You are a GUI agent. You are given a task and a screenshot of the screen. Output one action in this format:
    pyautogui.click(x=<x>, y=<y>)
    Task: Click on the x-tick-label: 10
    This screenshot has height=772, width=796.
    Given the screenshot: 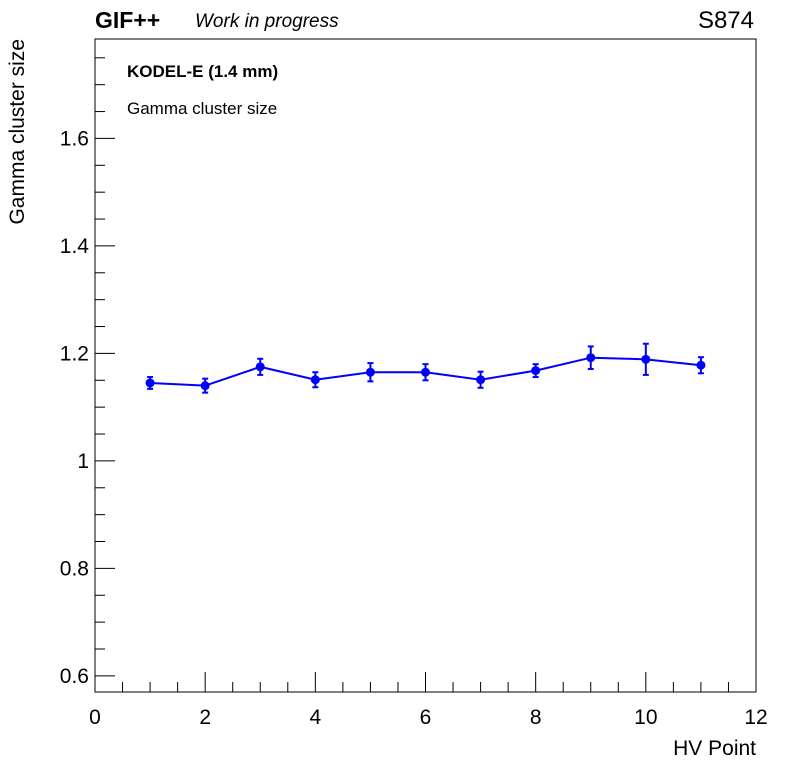 What is the action you would take?
    pyautogui.click(x=645, y=717)
    